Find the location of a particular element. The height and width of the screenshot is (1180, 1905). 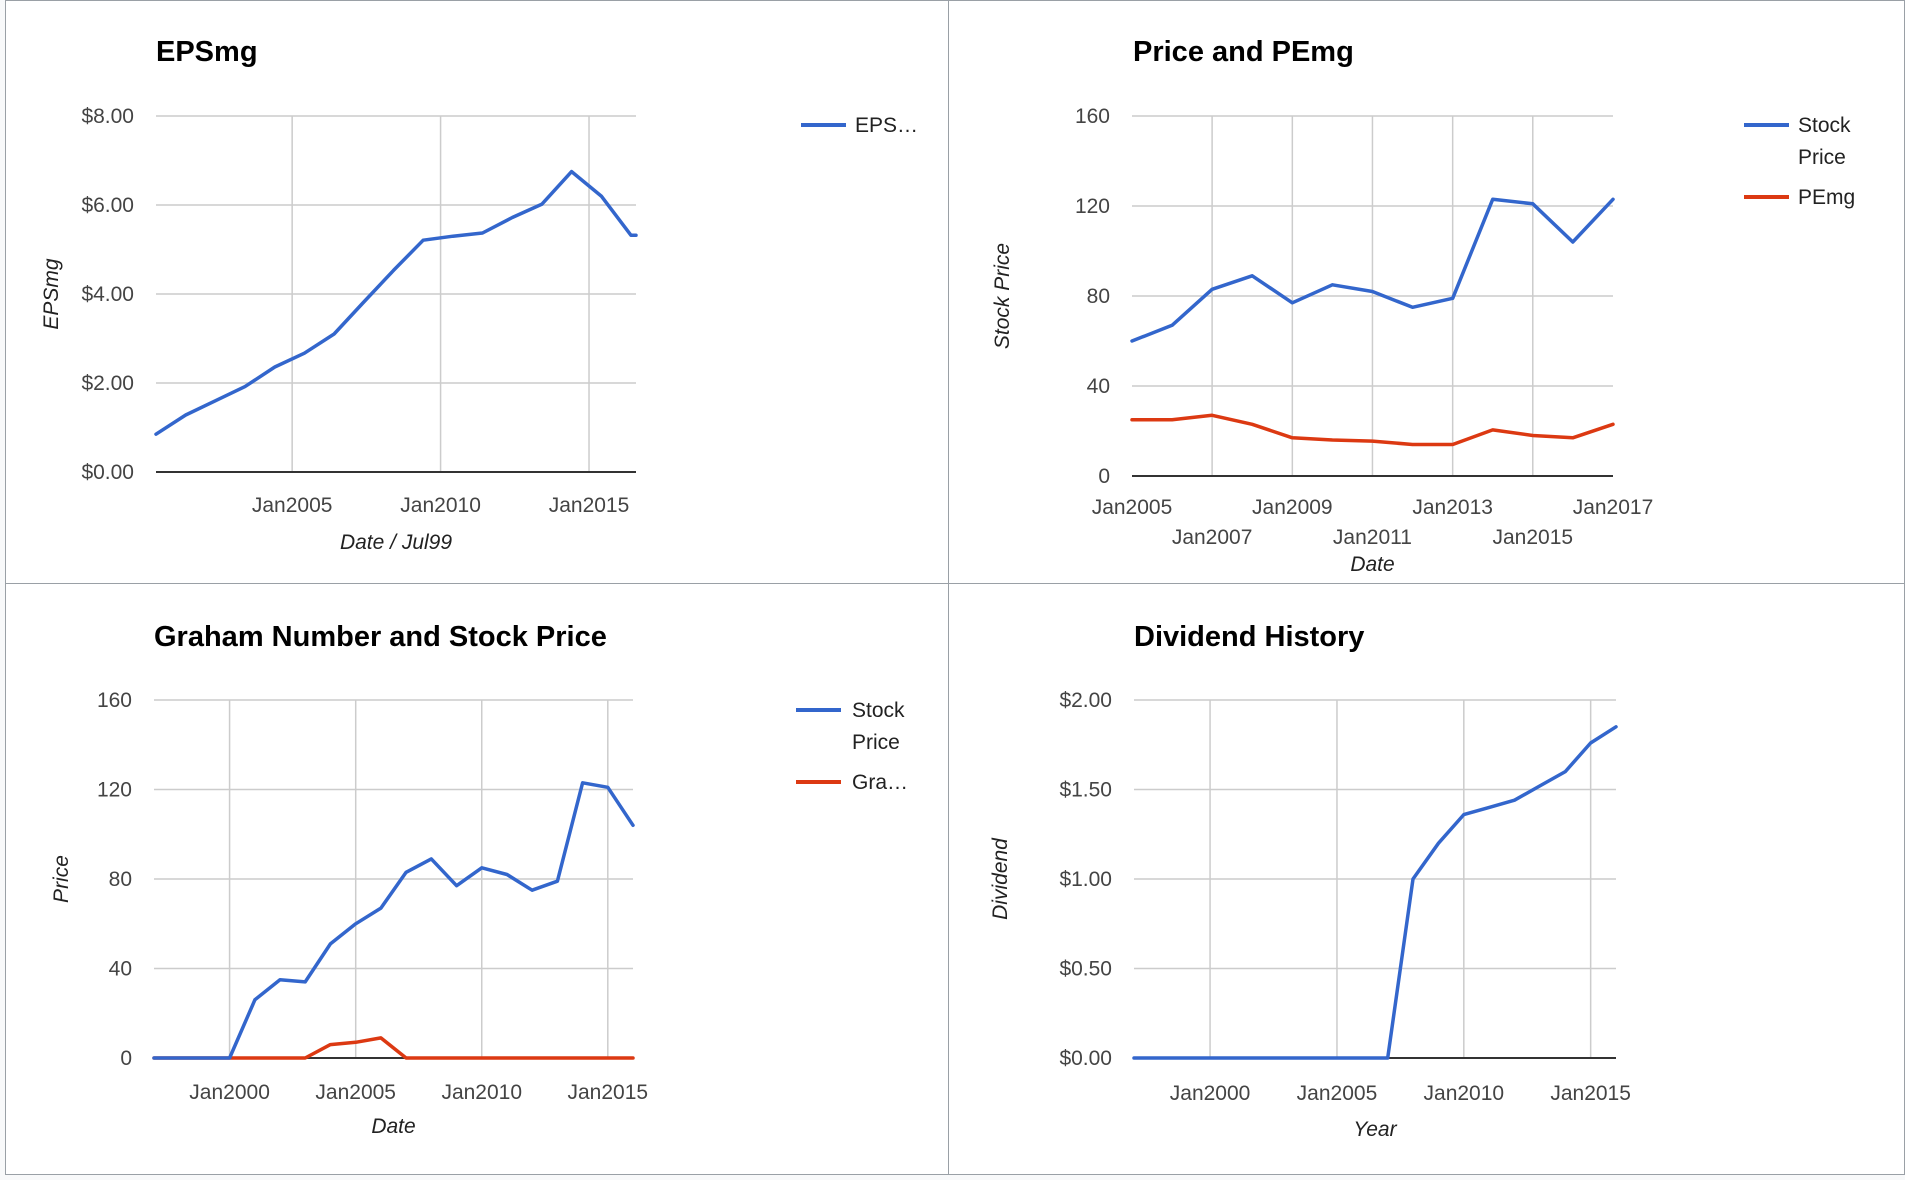

graham-number-and-stock-price-y-tick-label: 0 is located at coordinates (126, 1058).